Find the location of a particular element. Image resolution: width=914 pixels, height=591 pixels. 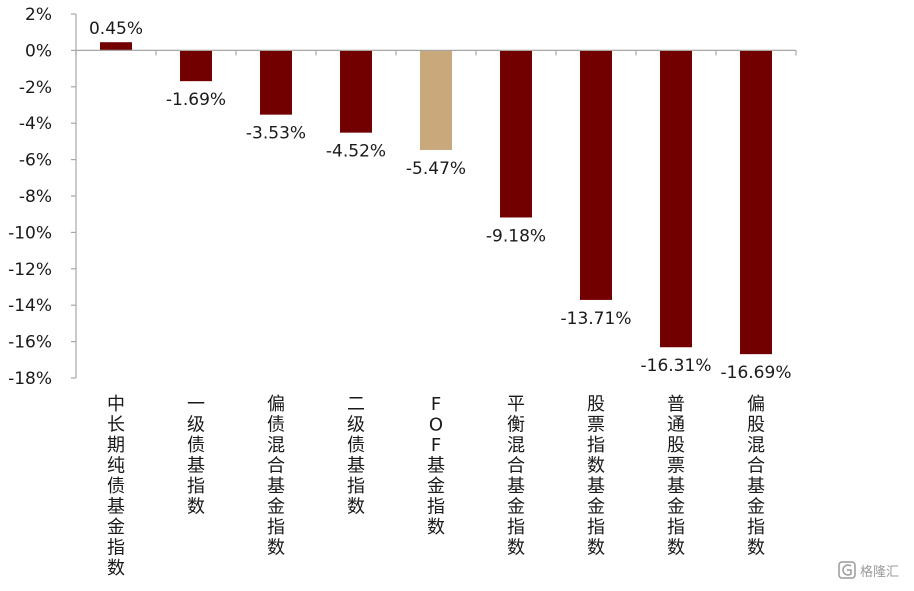

data-label: -13.71% is located at coordinates (596, 319).